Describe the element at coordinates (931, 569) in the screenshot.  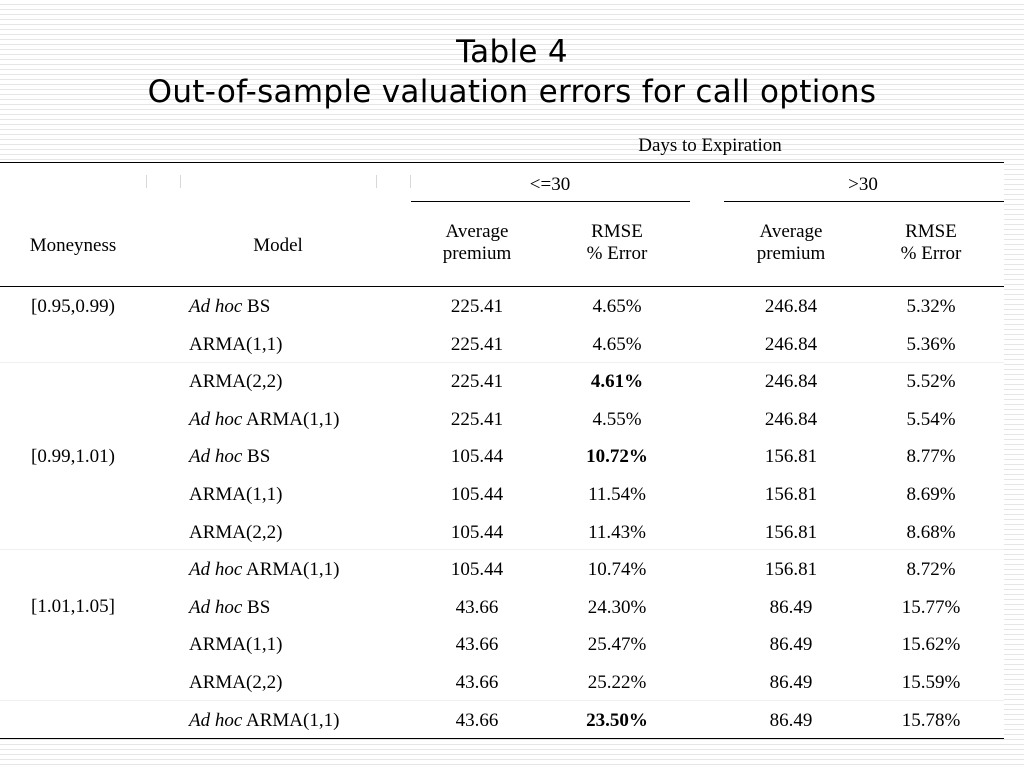
I see `rmse-long-cell: 8.72%` at that location.